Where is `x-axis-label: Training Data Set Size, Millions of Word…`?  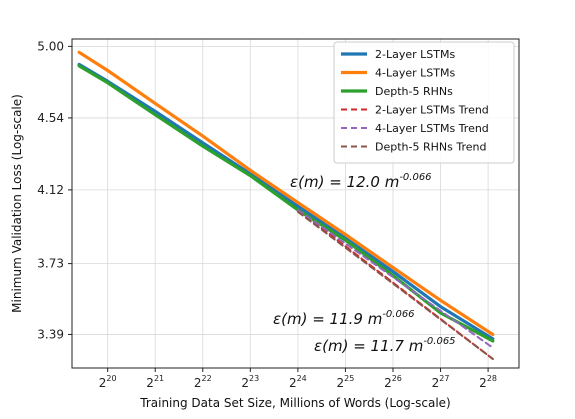
x-axis-label: Training Data Set Size, Millions of Word… is located at coordinates (294, 403).